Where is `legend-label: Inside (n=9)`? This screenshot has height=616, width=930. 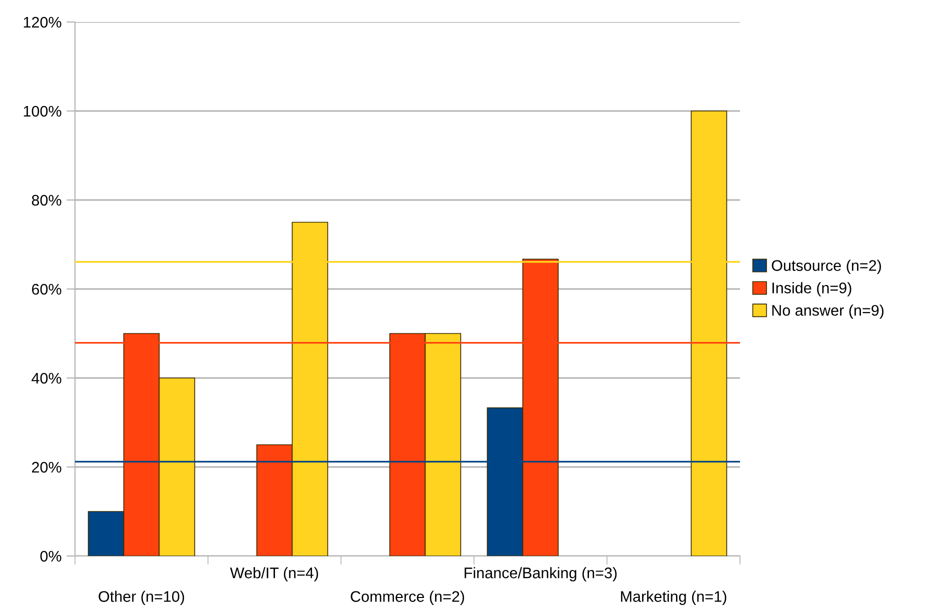 legend-label: Inside (n=9) is located at coordinates (812, 289).